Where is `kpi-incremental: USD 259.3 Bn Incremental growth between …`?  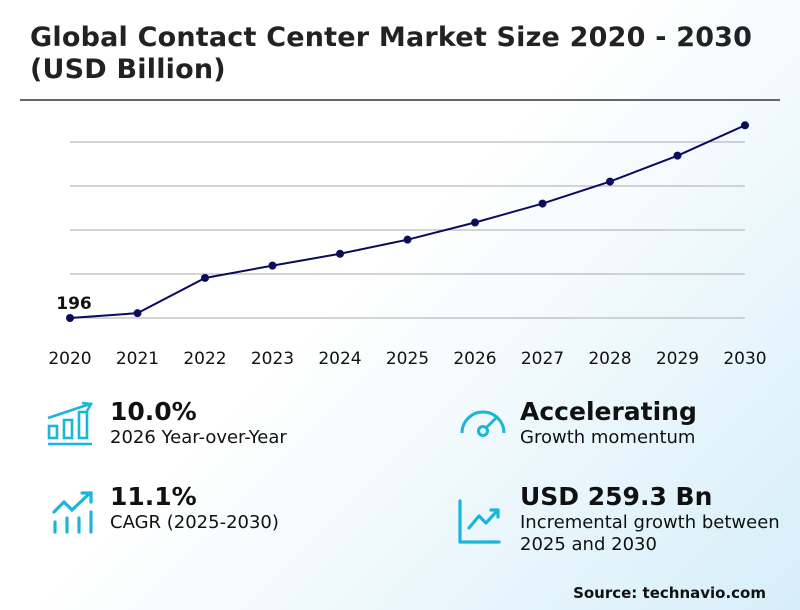
kpi-incremental: USD 259.3 Bn Incremental growth between … is located at coordinates (650, 519).